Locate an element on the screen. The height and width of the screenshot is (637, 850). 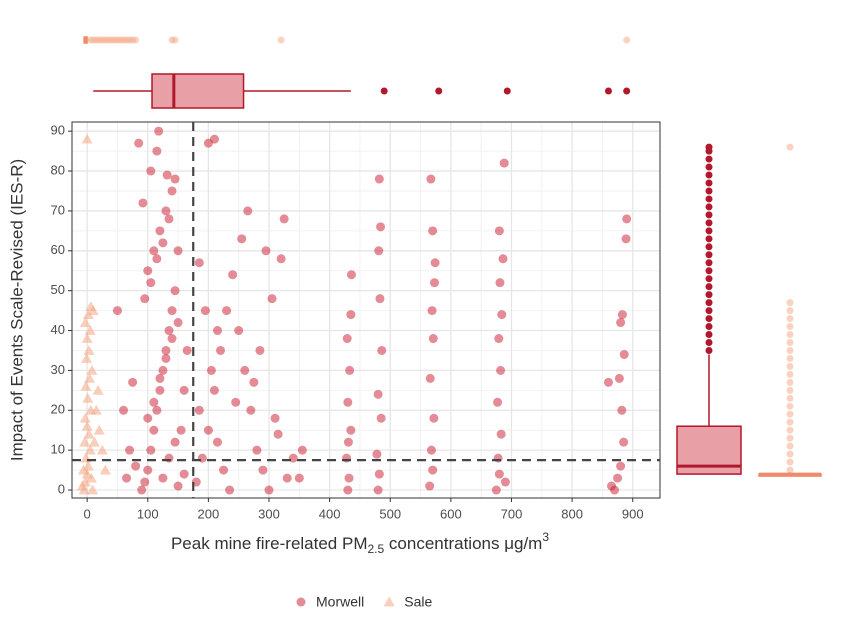
y-tick-label: 10 is located at coordinates (58, 449).